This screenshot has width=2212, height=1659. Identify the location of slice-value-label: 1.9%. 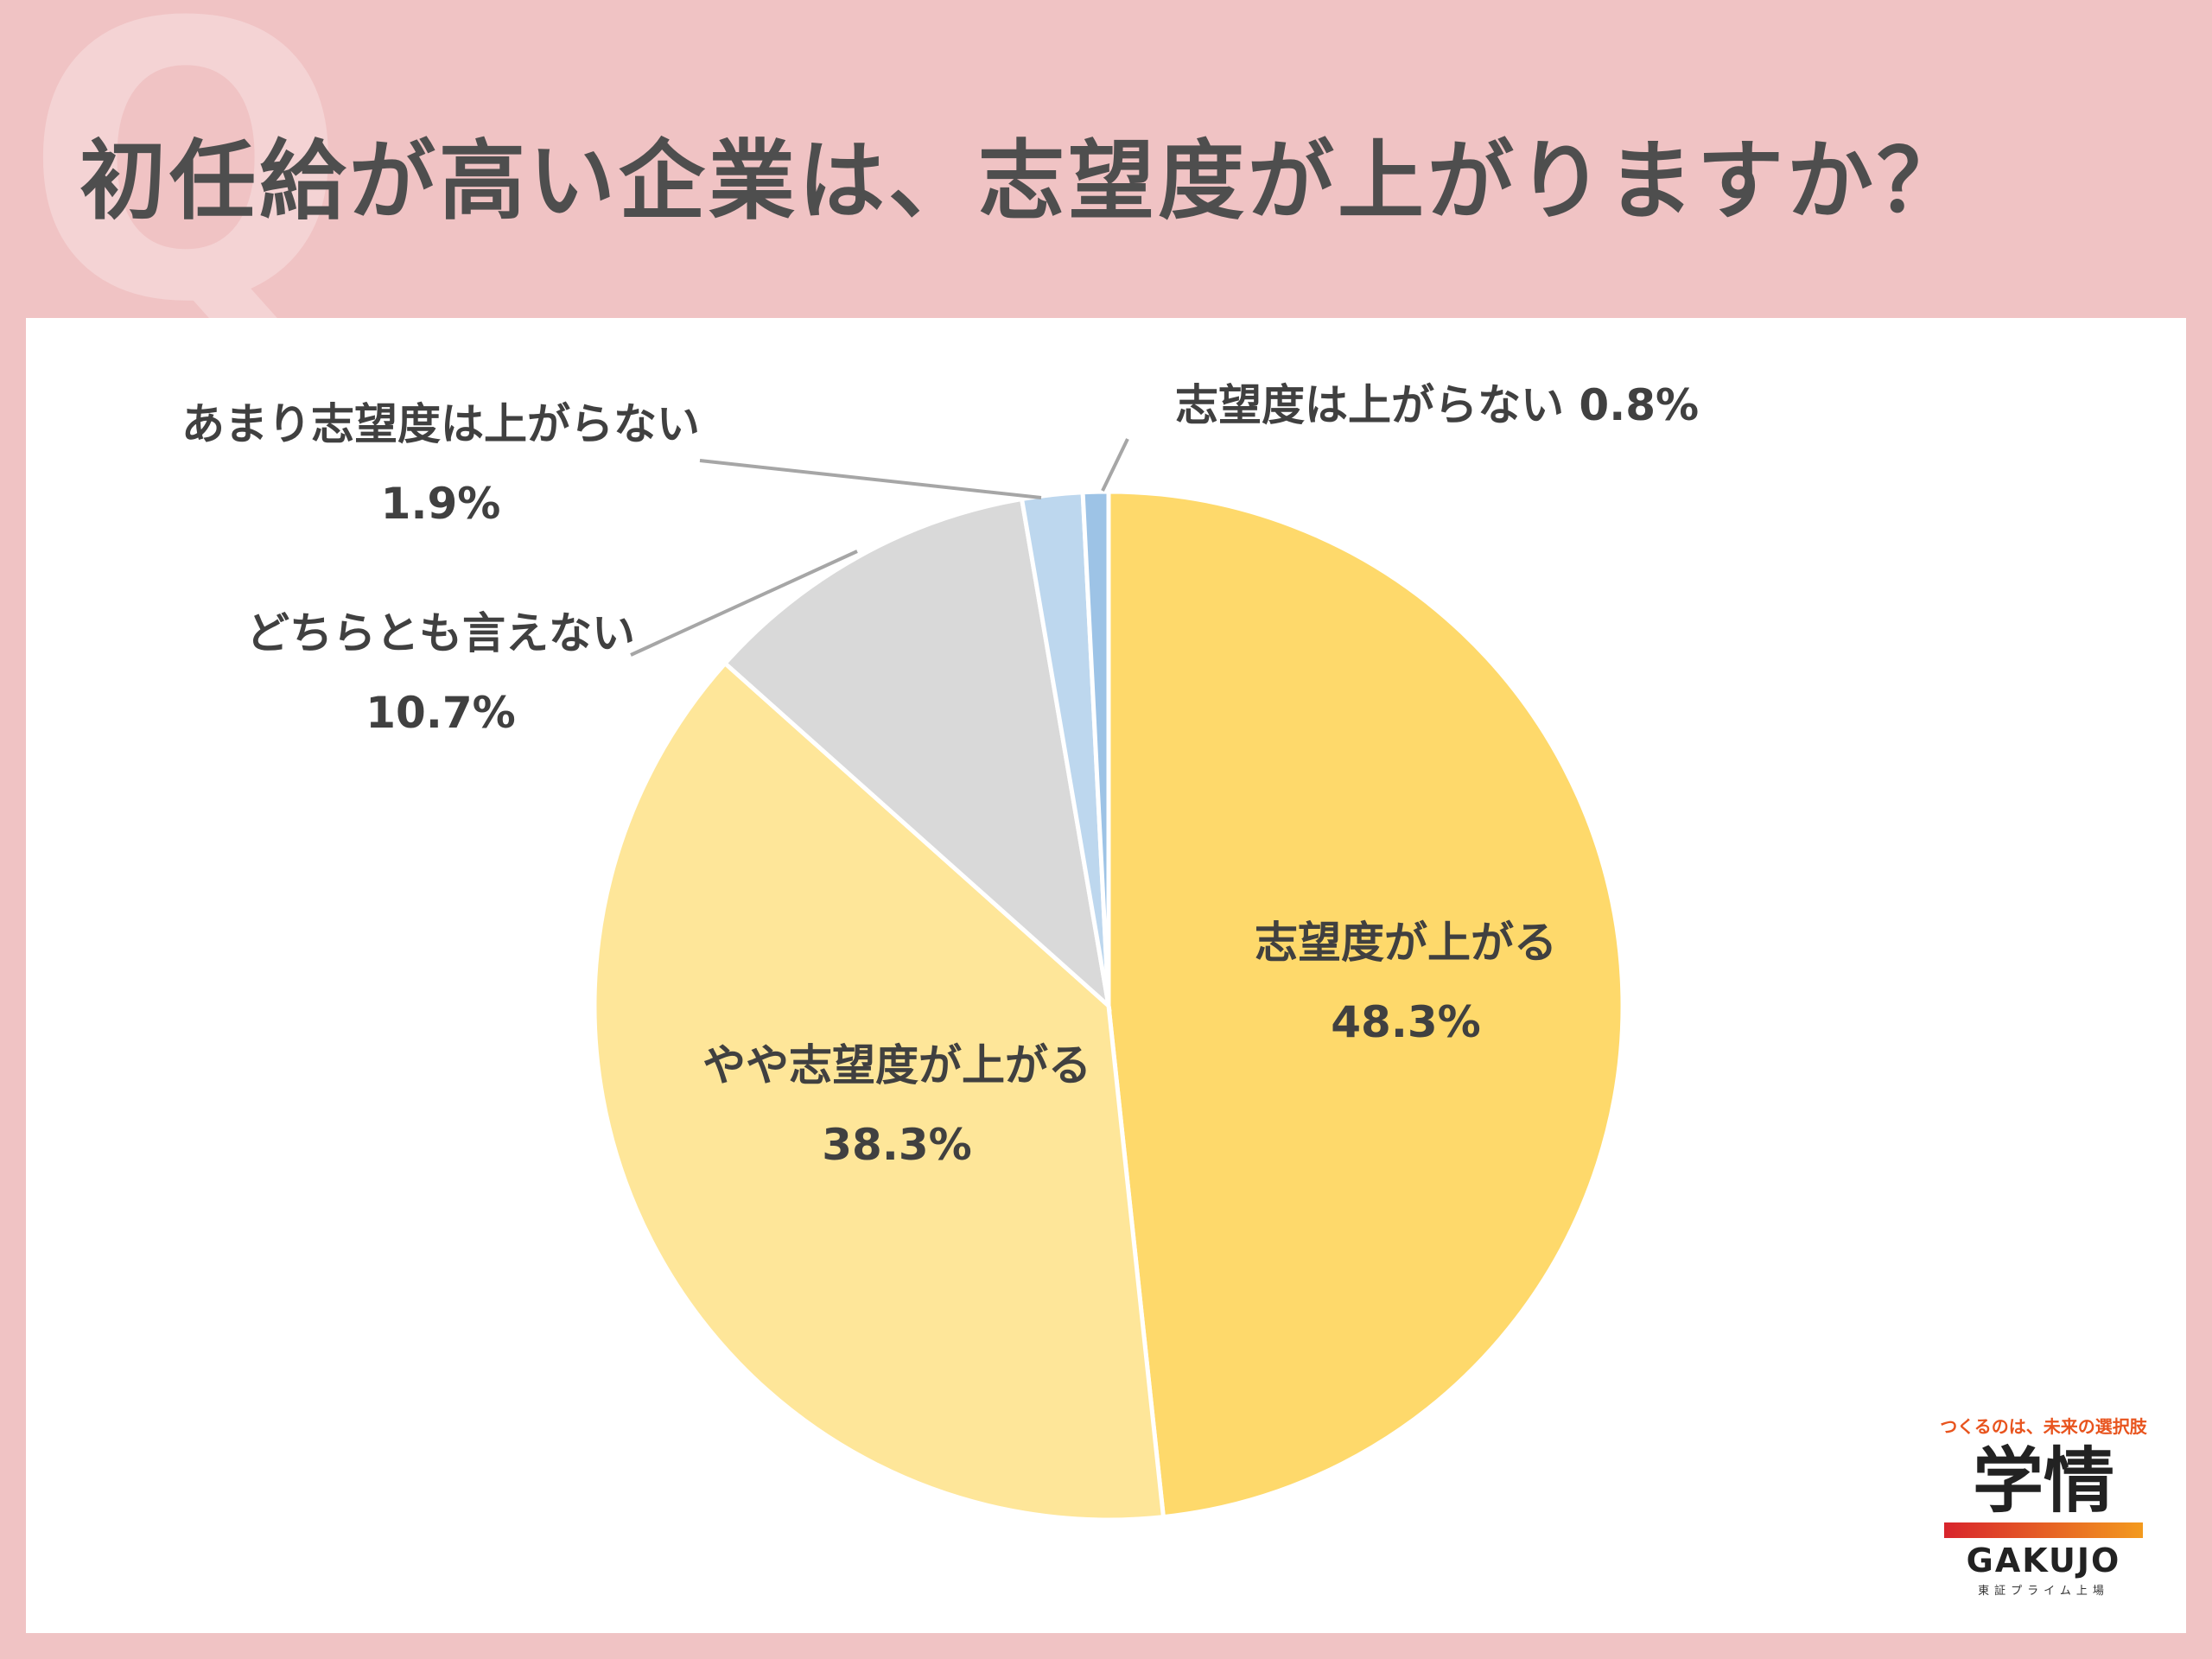
(441, 504).